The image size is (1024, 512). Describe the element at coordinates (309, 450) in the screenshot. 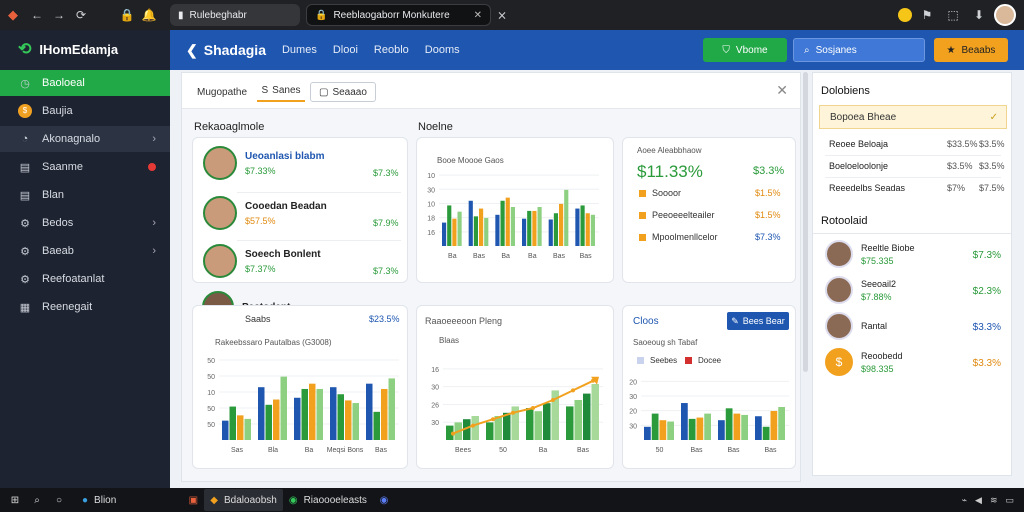

I see `x-tick-label: Ba` at that location.